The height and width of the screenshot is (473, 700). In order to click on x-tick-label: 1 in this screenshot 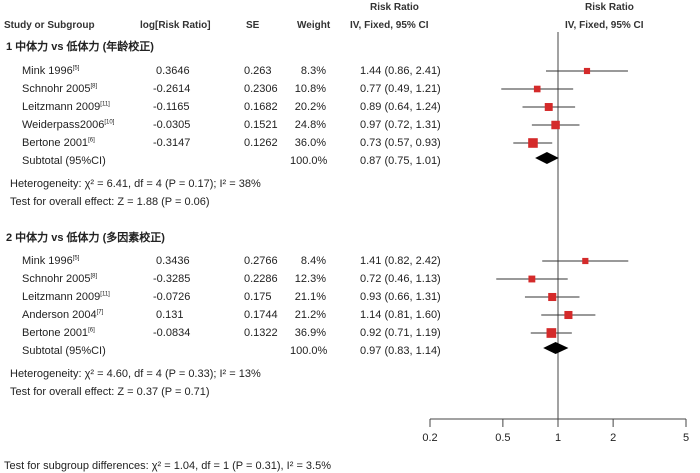, I will do `click(558, 438)`.